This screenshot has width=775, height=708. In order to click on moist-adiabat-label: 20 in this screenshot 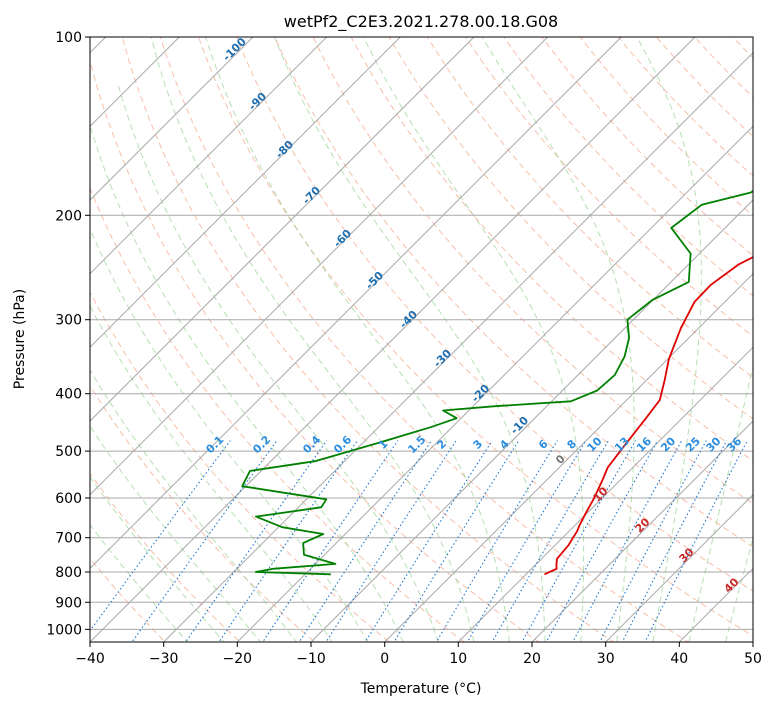, I will do `click(643, 525)`.